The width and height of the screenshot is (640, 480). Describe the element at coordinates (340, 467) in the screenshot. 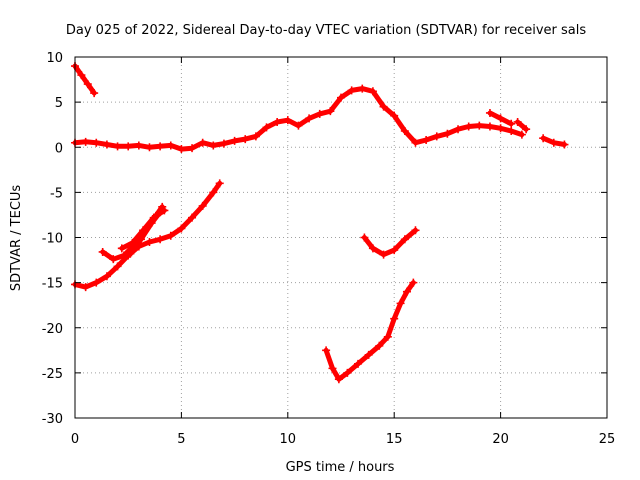

I see `x-axis-label: GPS time / hours` at that location.